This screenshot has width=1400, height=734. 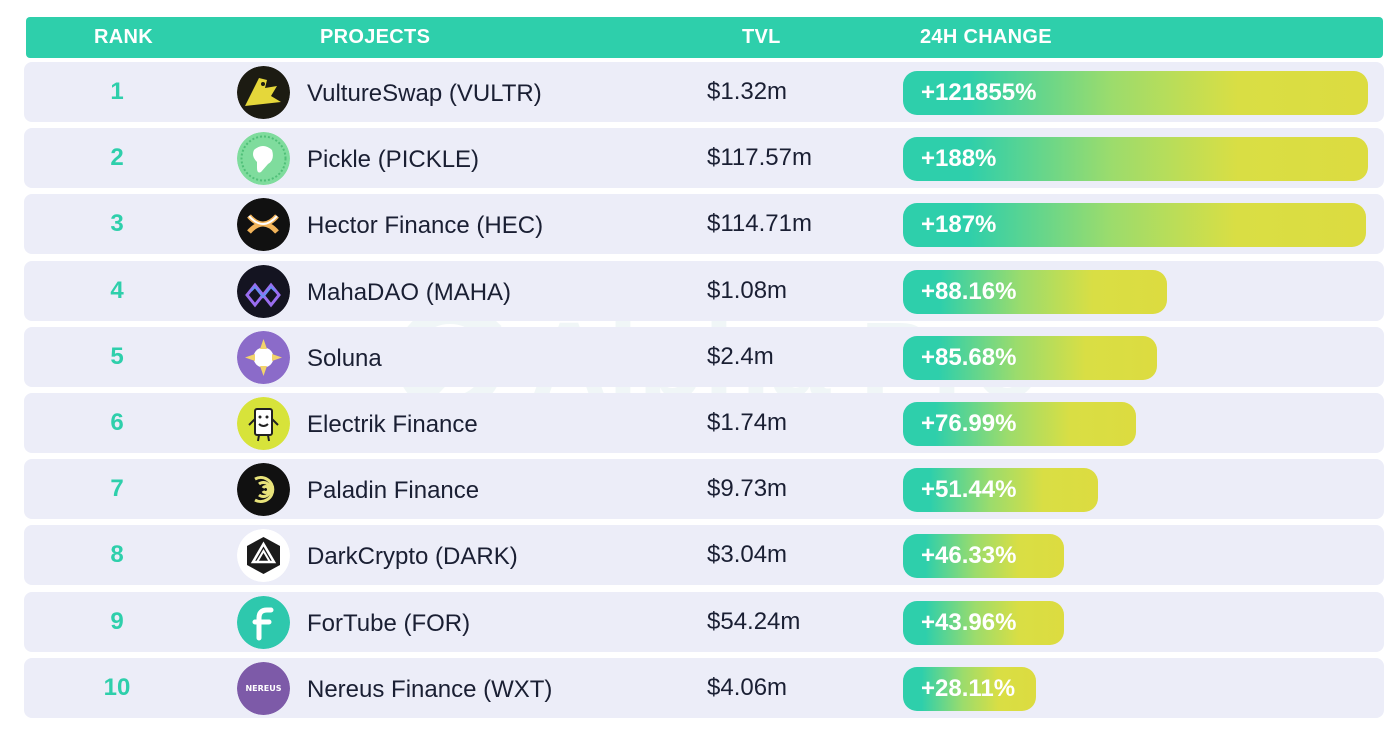 What do you see at coordinates (704, 423) in the screenshot?
I see `table-row: 6 Electrik Finance $1.74m +76.99%` at bounding box center [704, 423].